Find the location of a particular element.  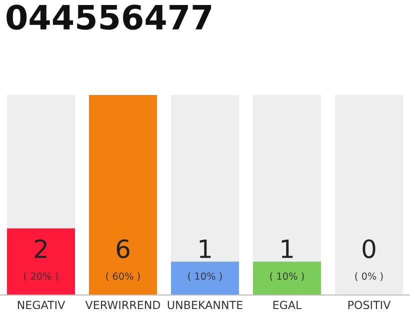

data-label: 0 ( 0% ) is located at coordinates (369, 260).